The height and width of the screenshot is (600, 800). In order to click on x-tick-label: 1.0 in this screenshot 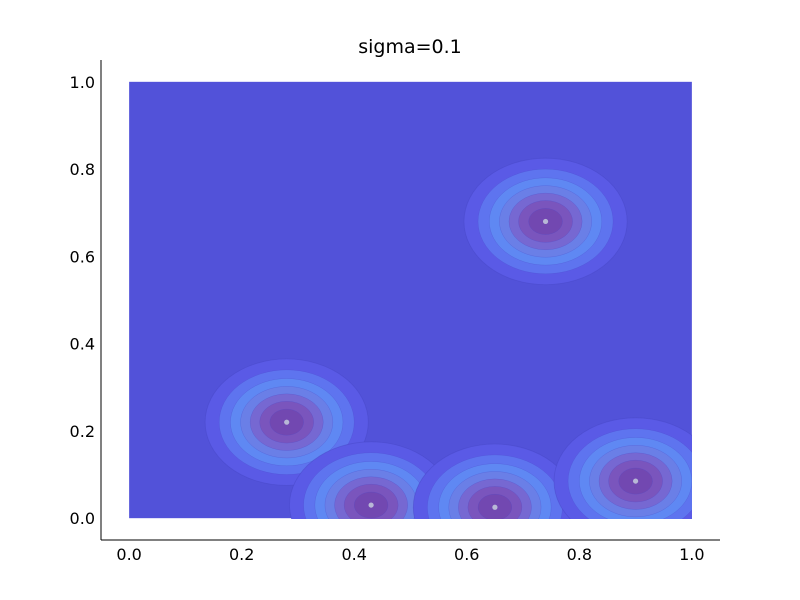, I will do `click(691, 554)`.